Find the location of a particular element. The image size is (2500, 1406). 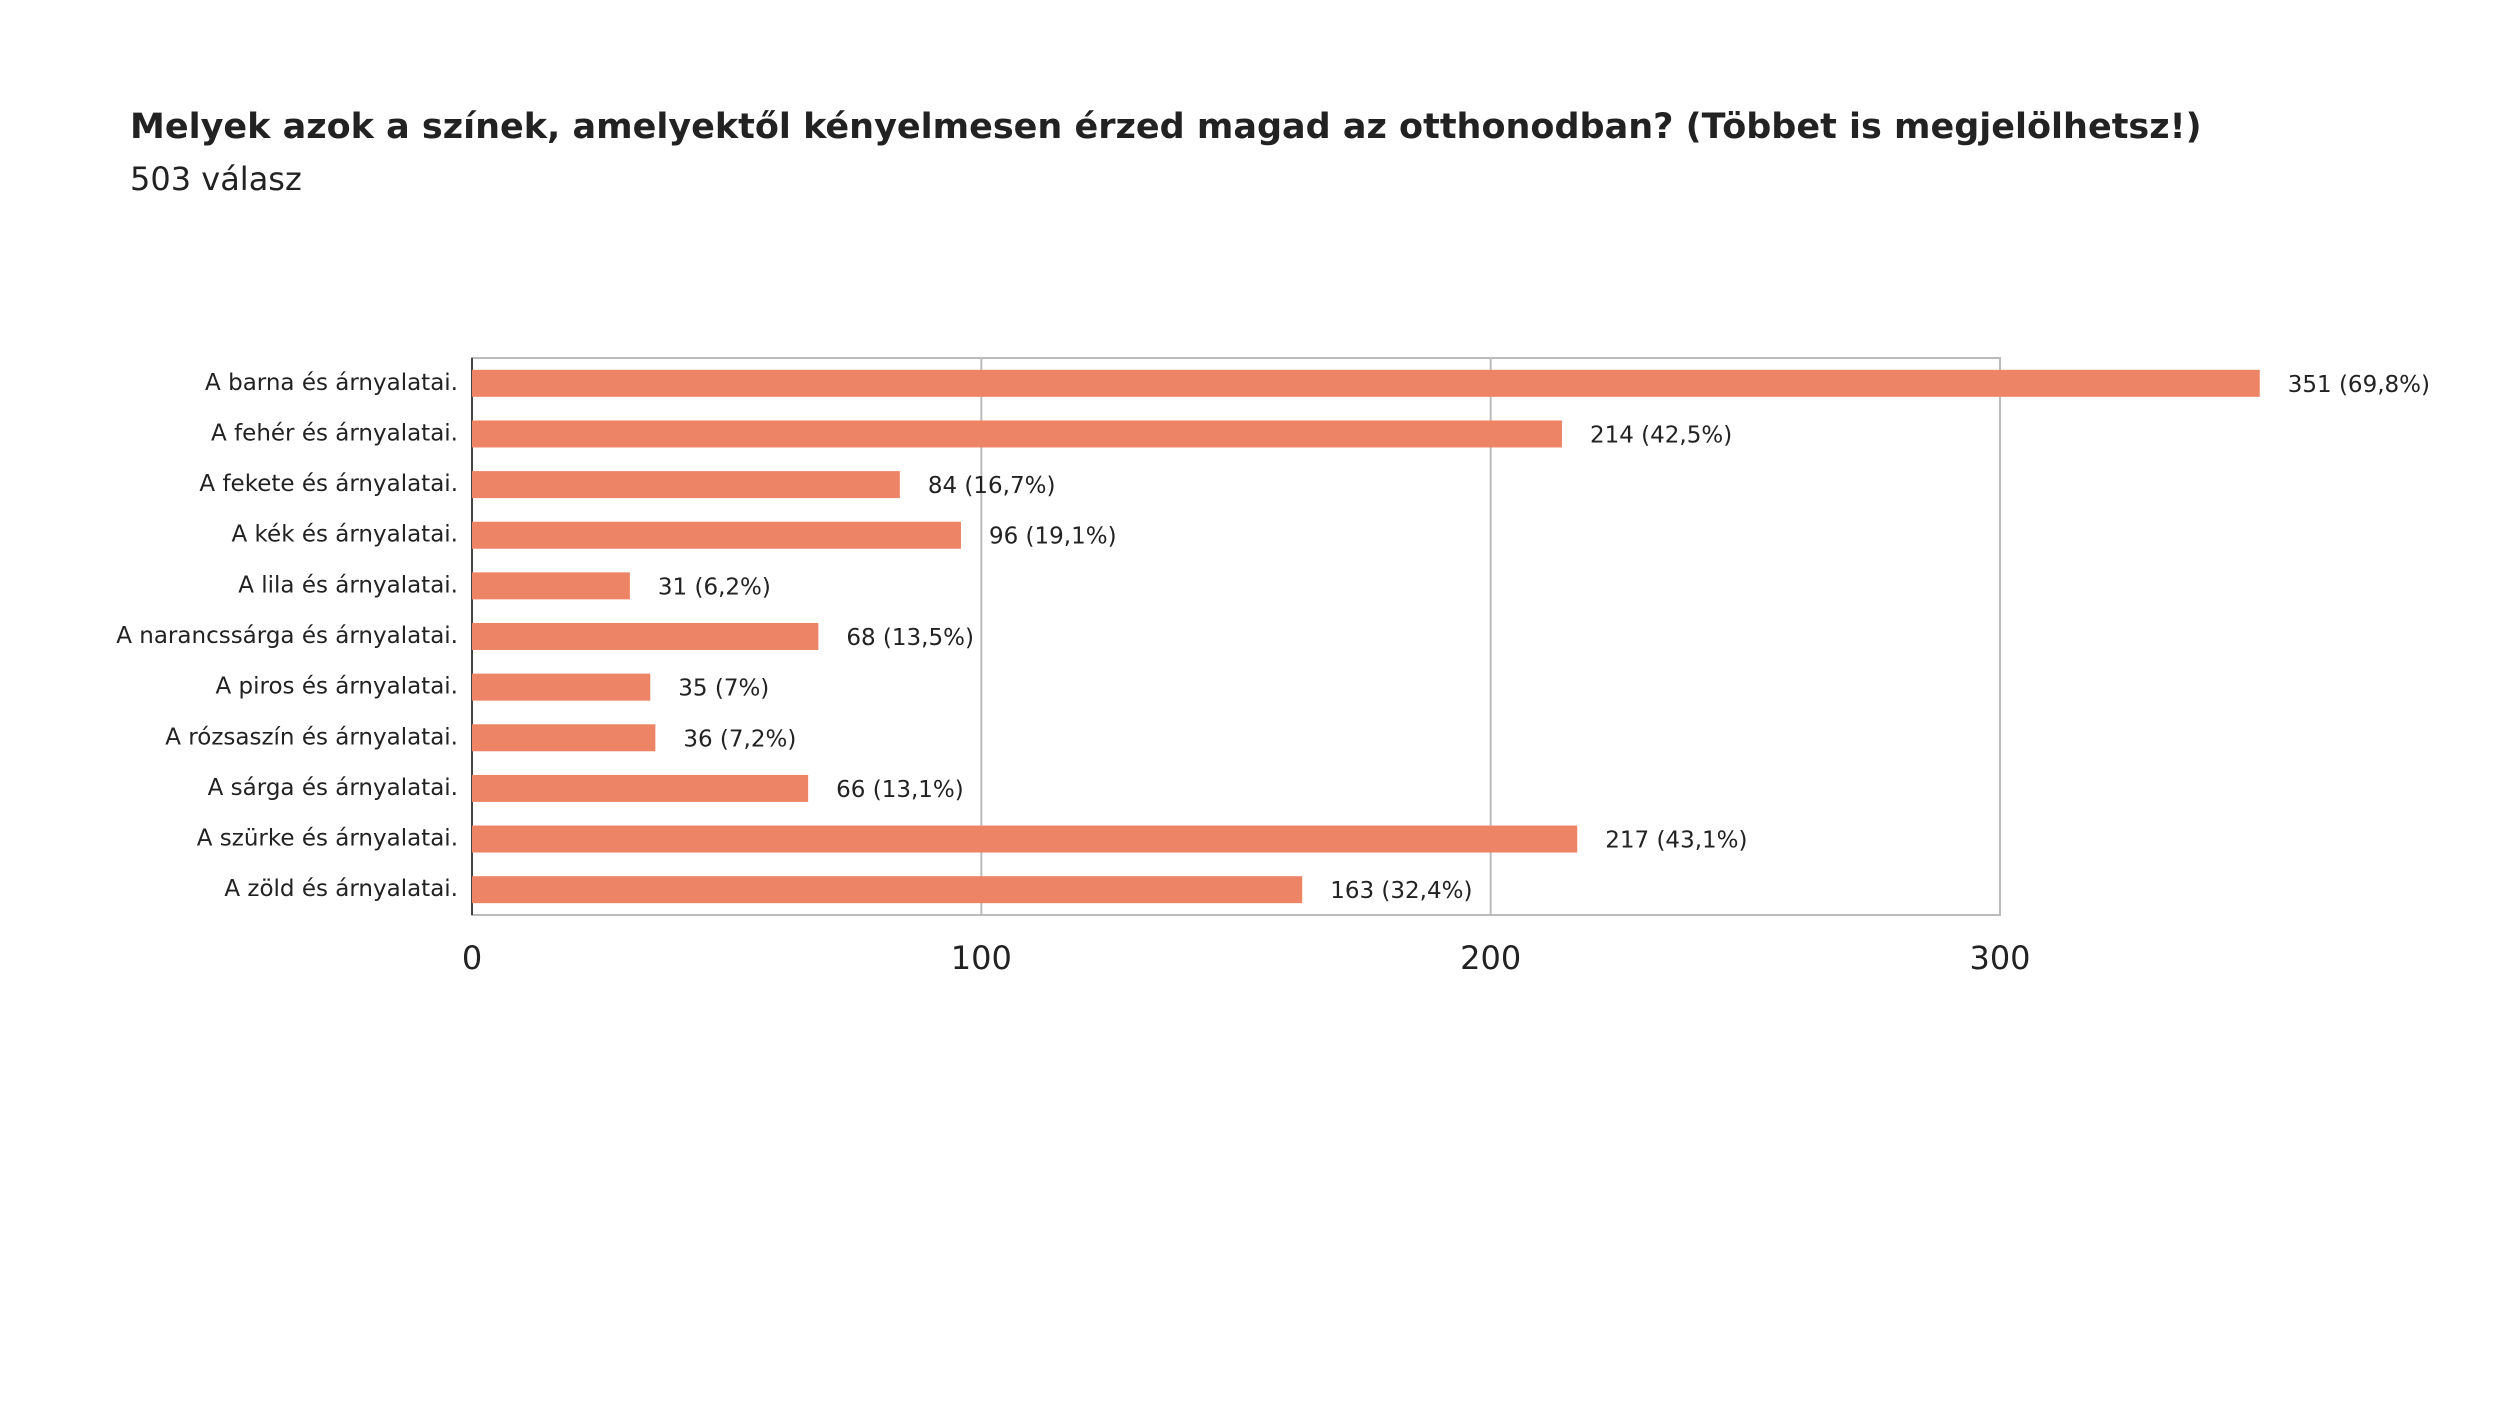

y-tick-label: A rózsaszín és árnyalatai. is located at coordinates (311, 737).